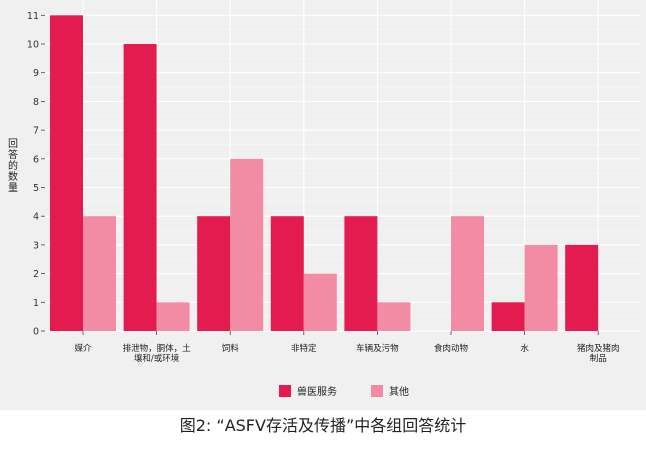 The height and width of the screenshot is (450, 646). I want to click on y-tick-label: 4, so click(36, 217).